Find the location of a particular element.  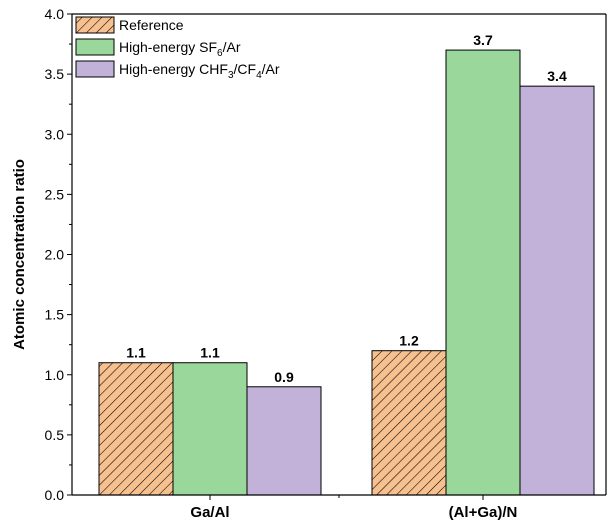

legend-label-2-part-2: 6 is located at coordinates (220, 53).